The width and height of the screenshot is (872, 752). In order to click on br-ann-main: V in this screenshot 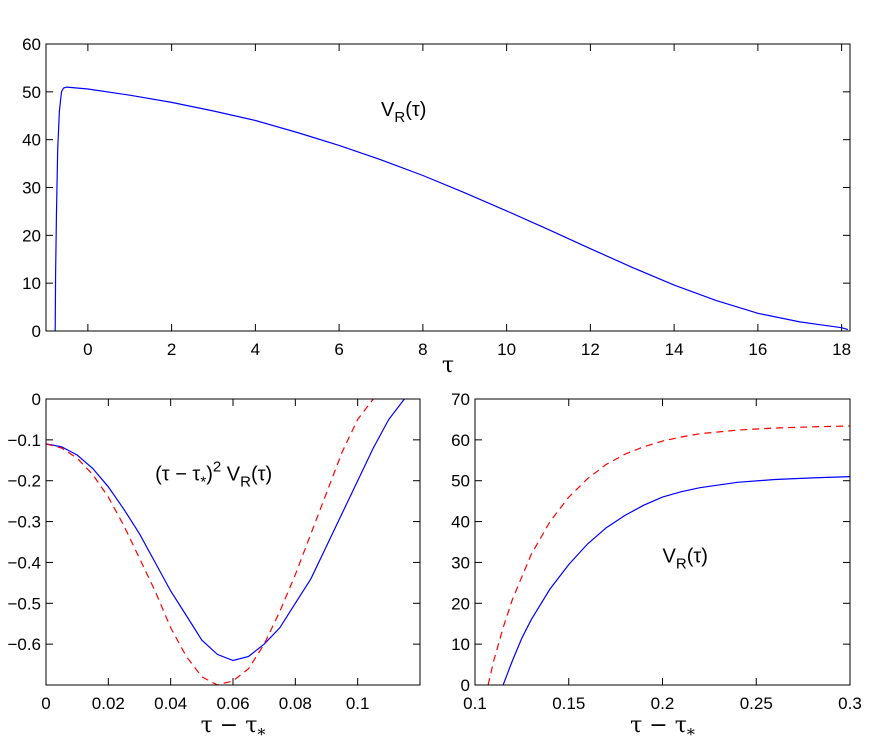, I will do `click(670, 556)`.